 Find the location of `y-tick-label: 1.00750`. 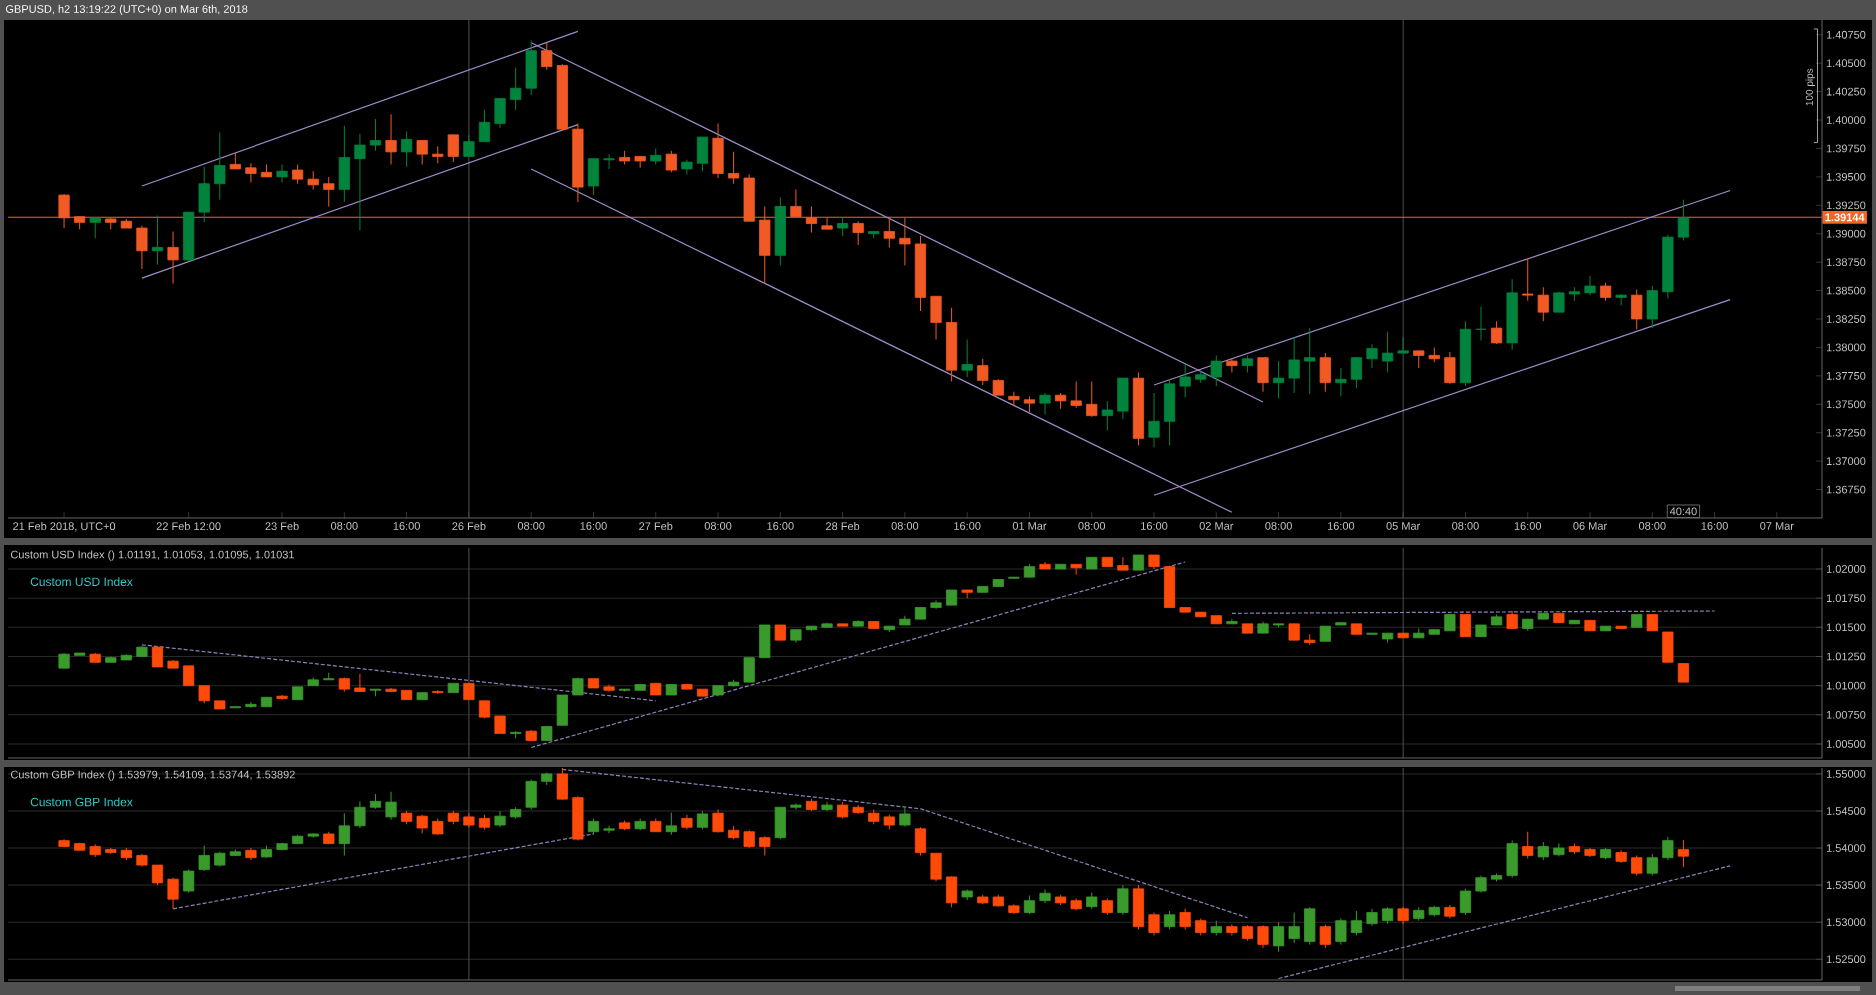

y-tick-label: 1.00750 is located at coordinates (1846, 714).